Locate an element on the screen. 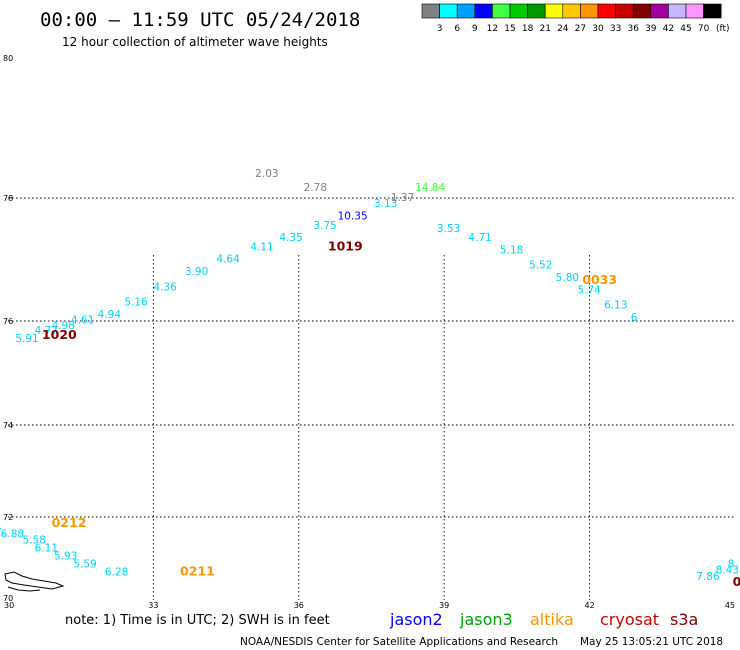  pass-time-label: 0 is located at coordinates (736, 581).